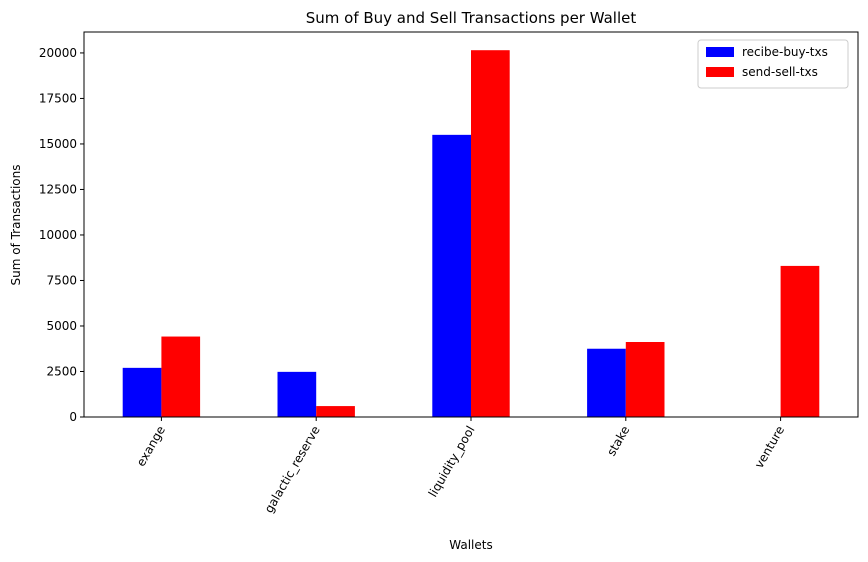  I want to click on x-tick-label-galactic_reserve: galactic_reserve, so click(292, 470).